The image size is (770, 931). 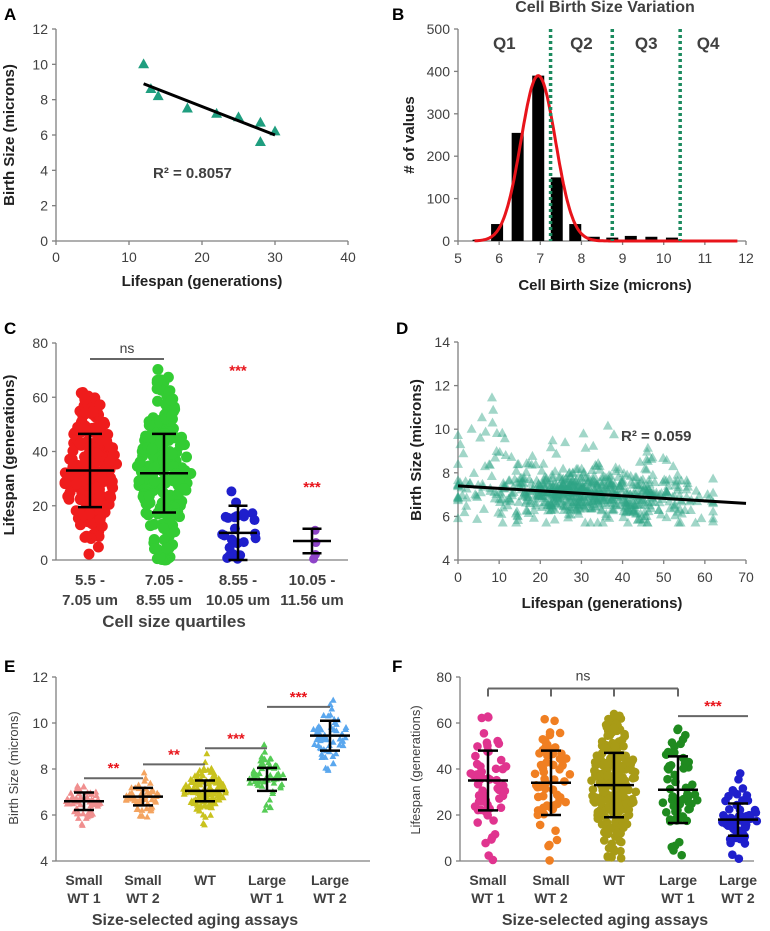 What do you see at coordinates (623, 577) in the screenshot?
I see `d-x-tick-label: 40` at bounding box center [623, 577].